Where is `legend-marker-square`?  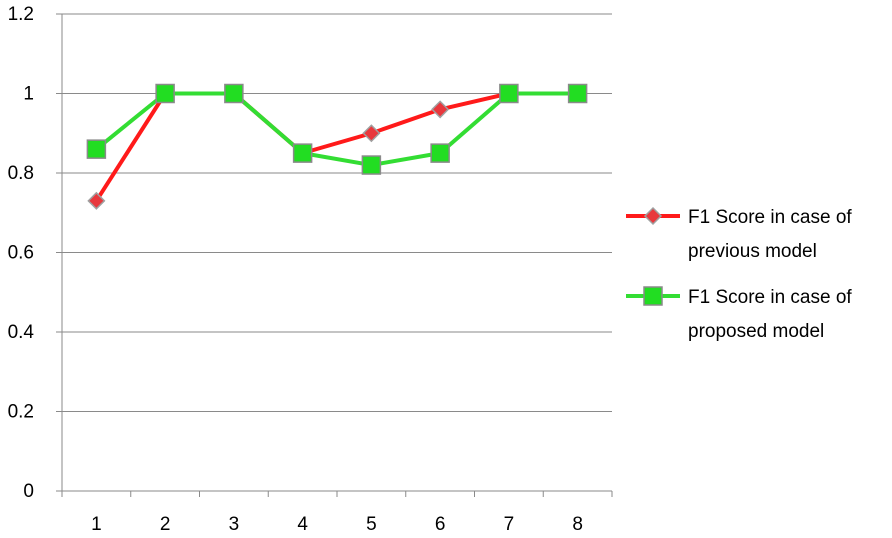
legend-marker-square is located at coordinates (653, 296).